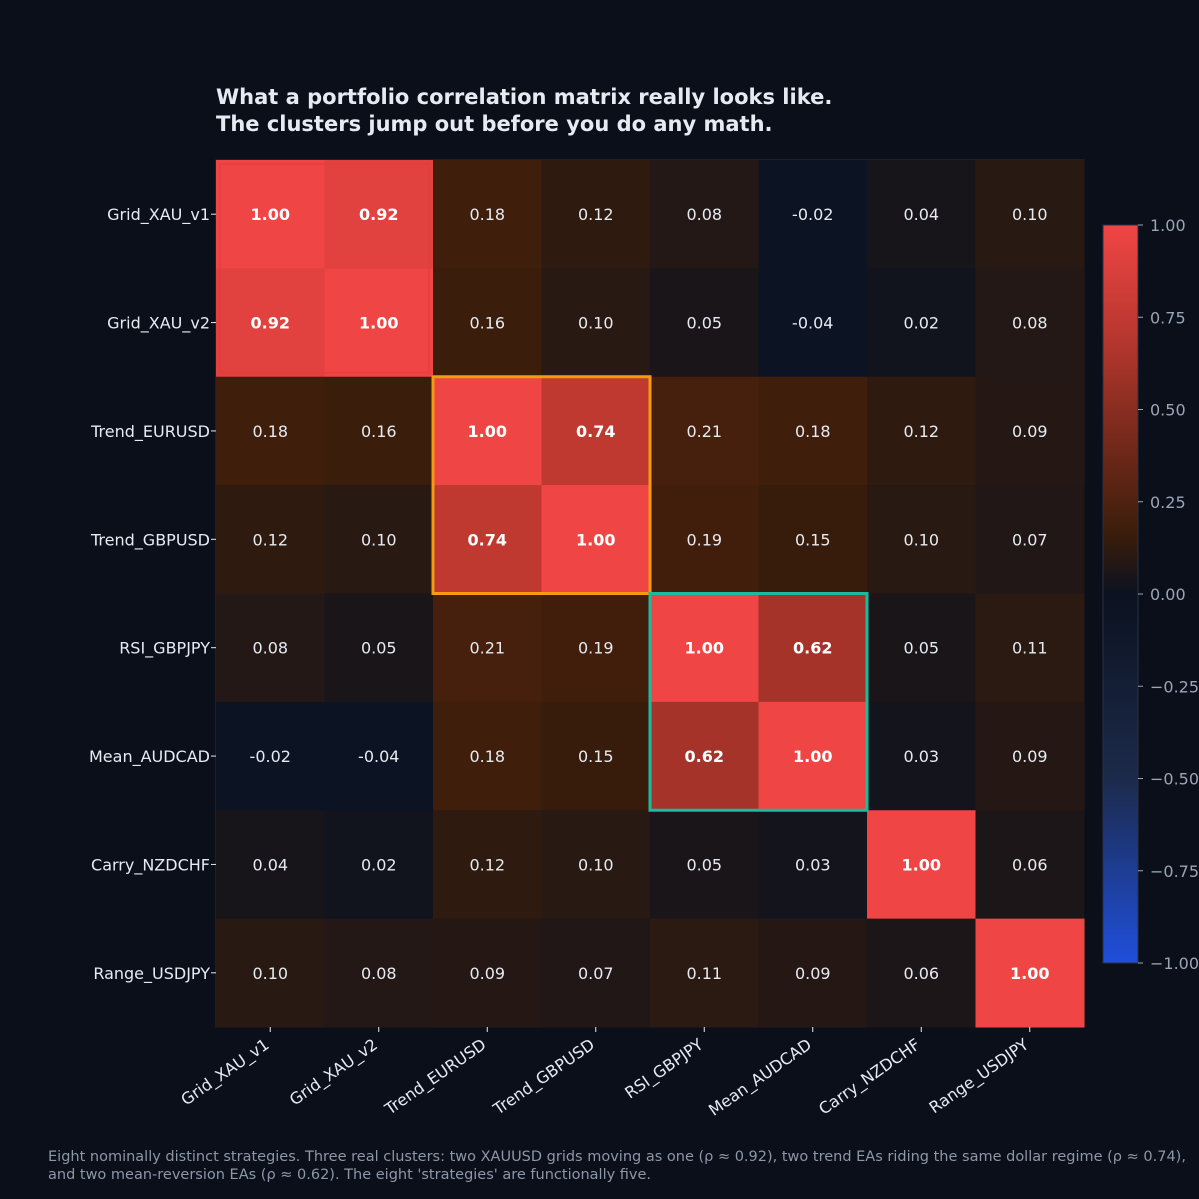 The height and width of the screenshot is (1199, 1199). What do you see at coordinates (151, 974) in the screenshot?
I see `y-tick-label: Range_USDJPY` at bounding box center [151, 974].